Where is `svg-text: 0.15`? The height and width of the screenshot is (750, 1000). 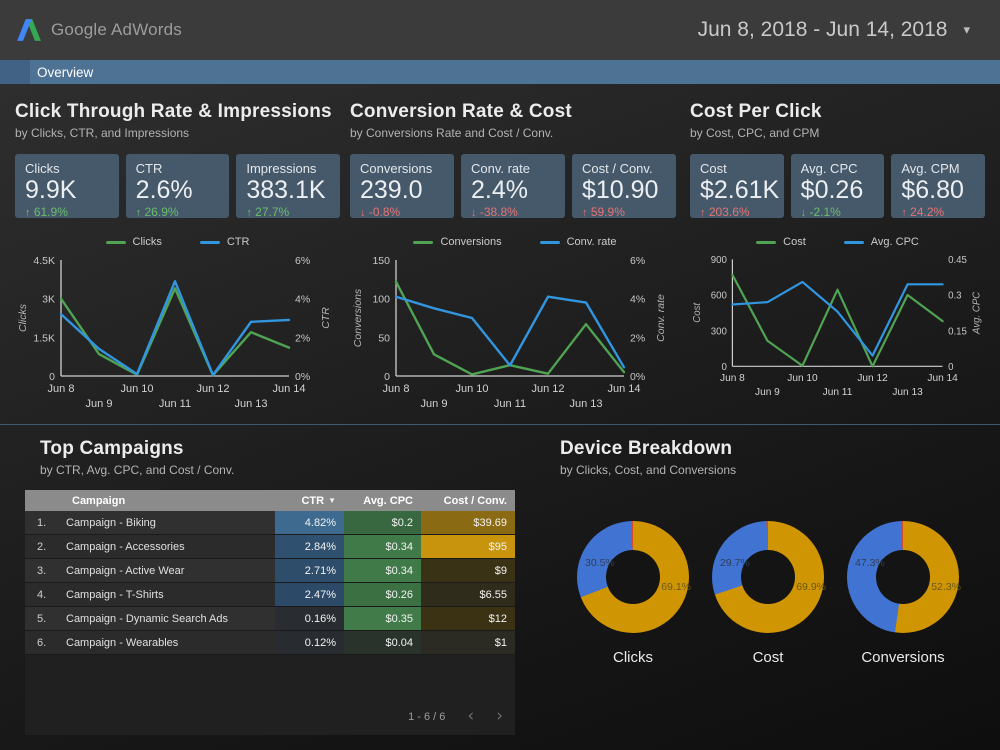
svg-text: 0.15 is located at coordinates (957, 331).